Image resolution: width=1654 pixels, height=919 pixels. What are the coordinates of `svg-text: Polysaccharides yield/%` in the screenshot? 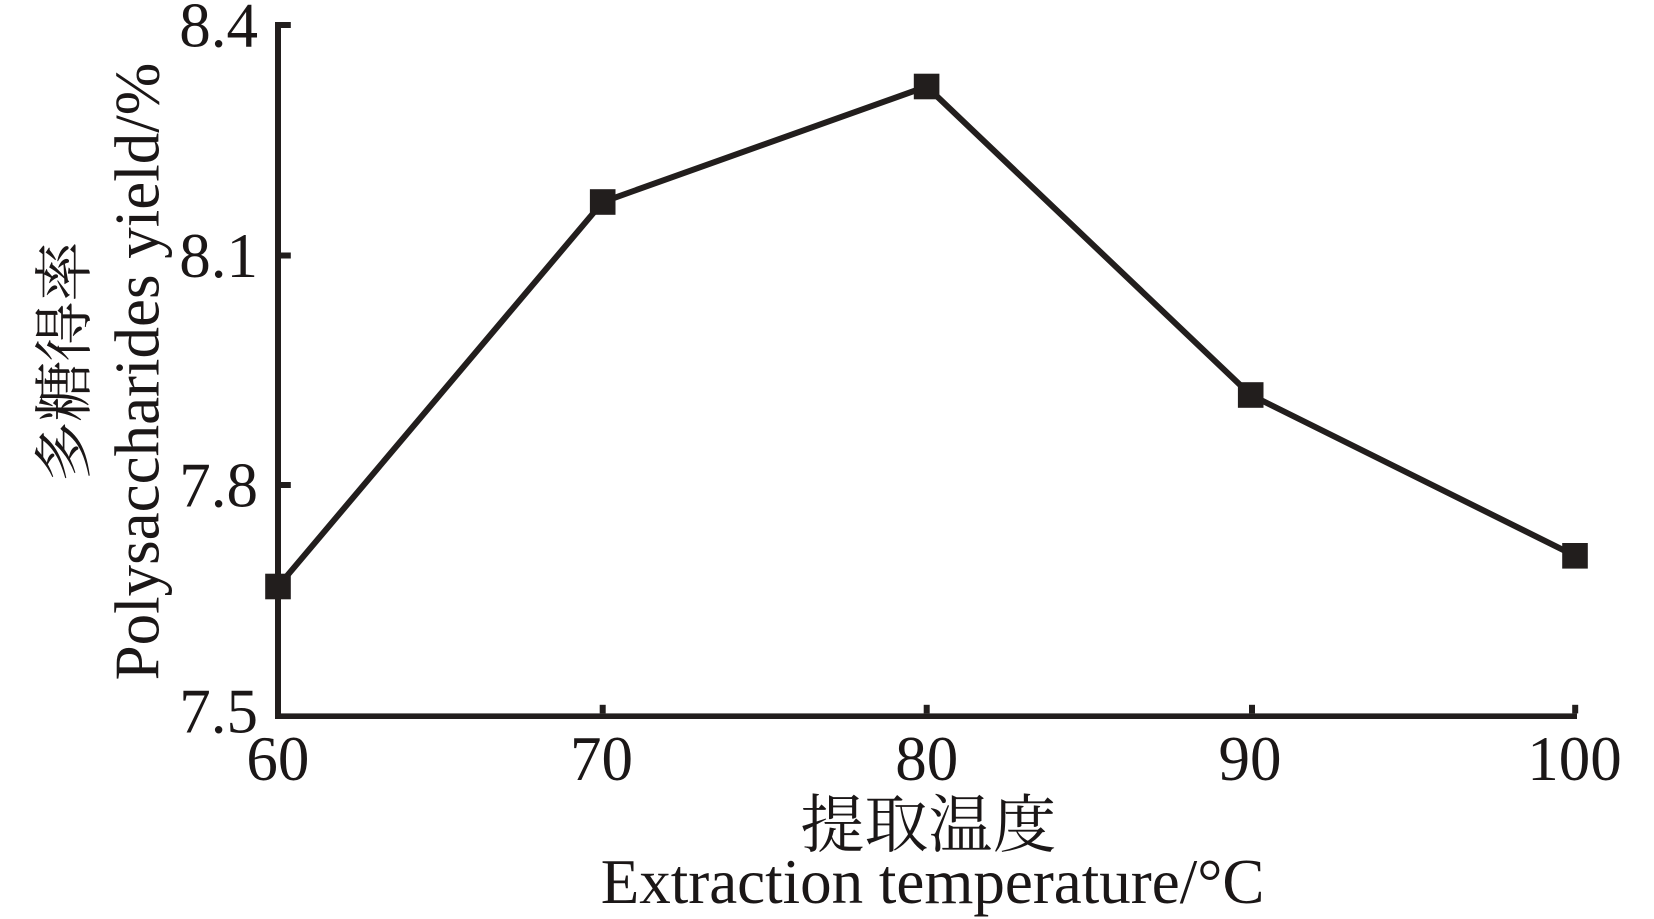 It's located at (138, 372).